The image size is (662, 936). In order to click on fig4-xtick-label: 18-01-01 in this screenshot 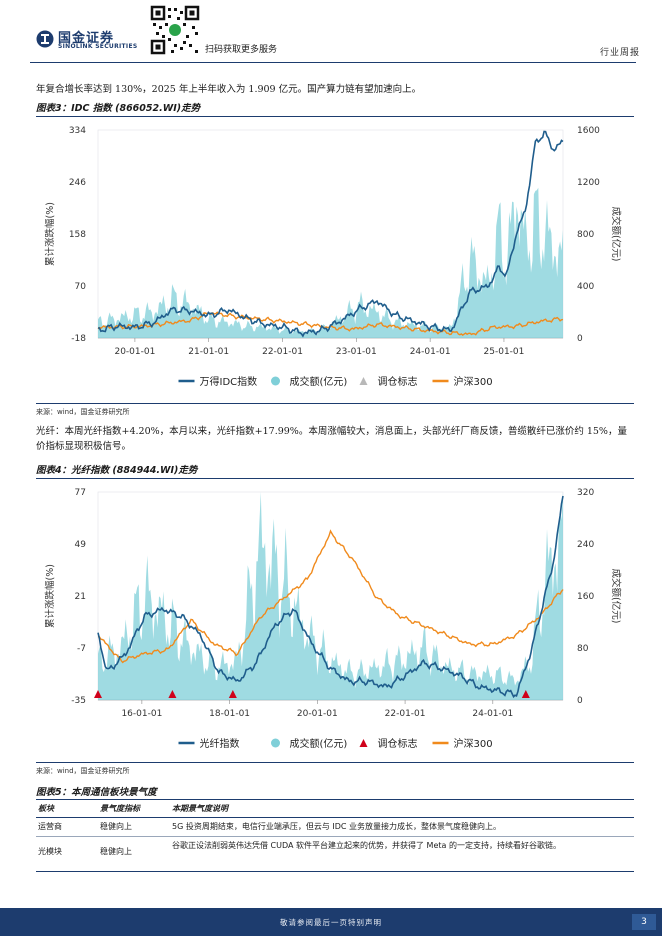, I will do `click(229, 714)`.